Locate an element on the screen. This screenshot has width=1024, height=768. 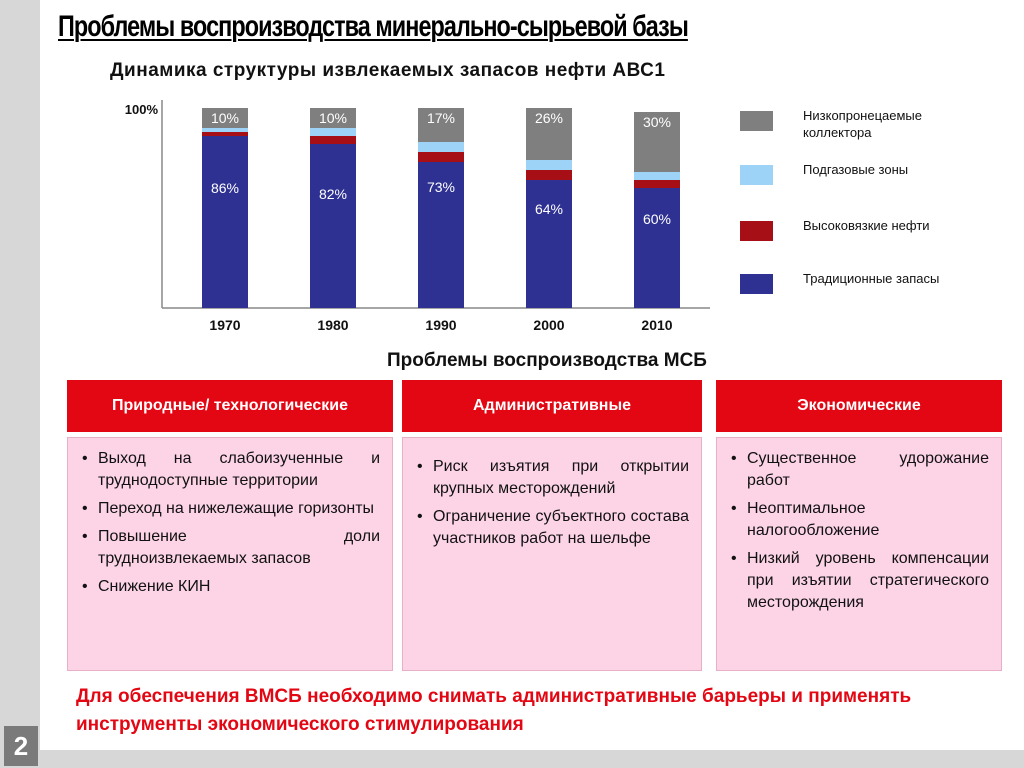
page-number: 2 is located at coordinates (21, 746).